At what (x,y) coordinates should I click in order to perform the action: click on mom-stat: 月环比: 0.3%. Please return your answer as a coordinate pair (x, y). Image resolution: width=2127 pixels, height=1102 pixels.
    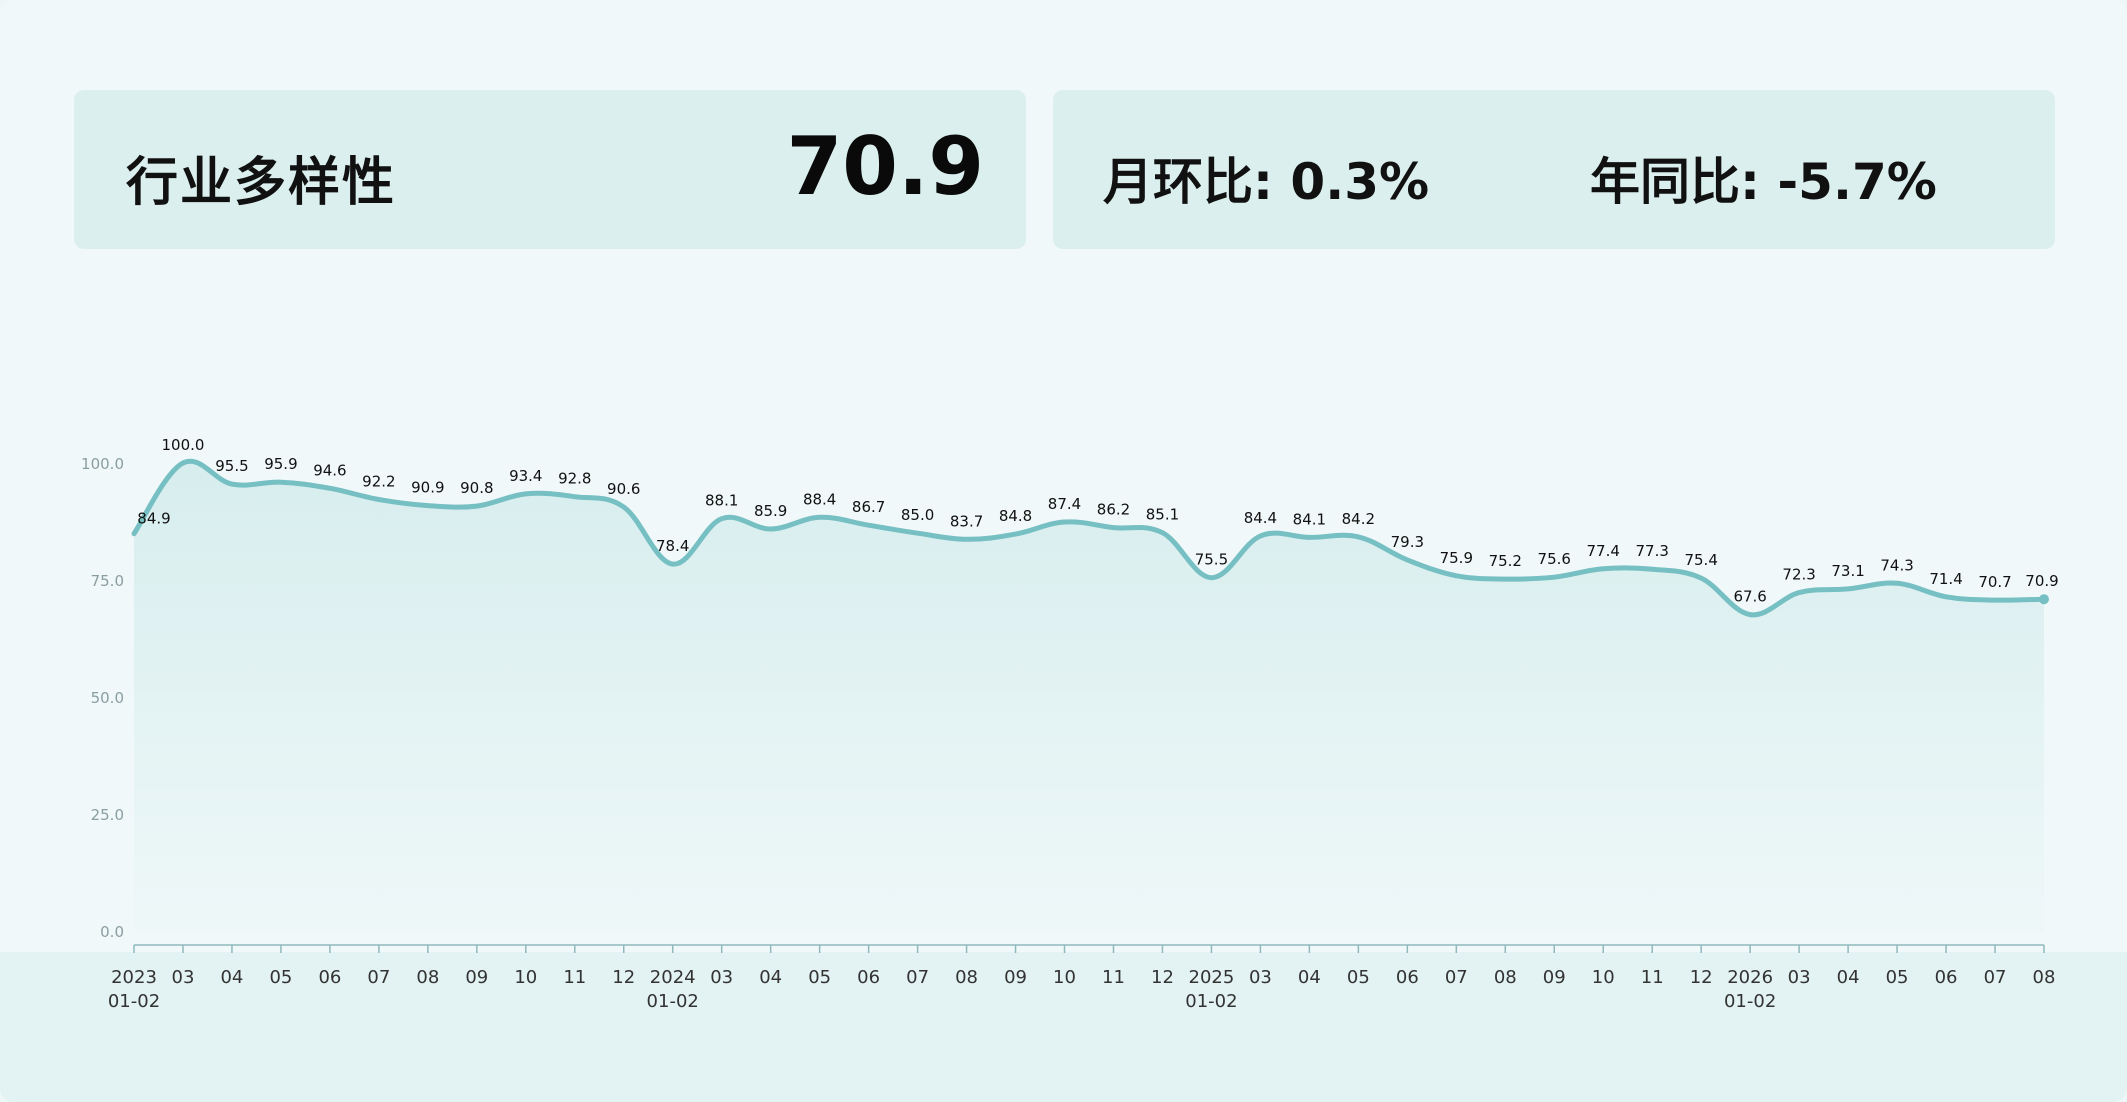
    Looking at the image, I should click on (1266, 178).